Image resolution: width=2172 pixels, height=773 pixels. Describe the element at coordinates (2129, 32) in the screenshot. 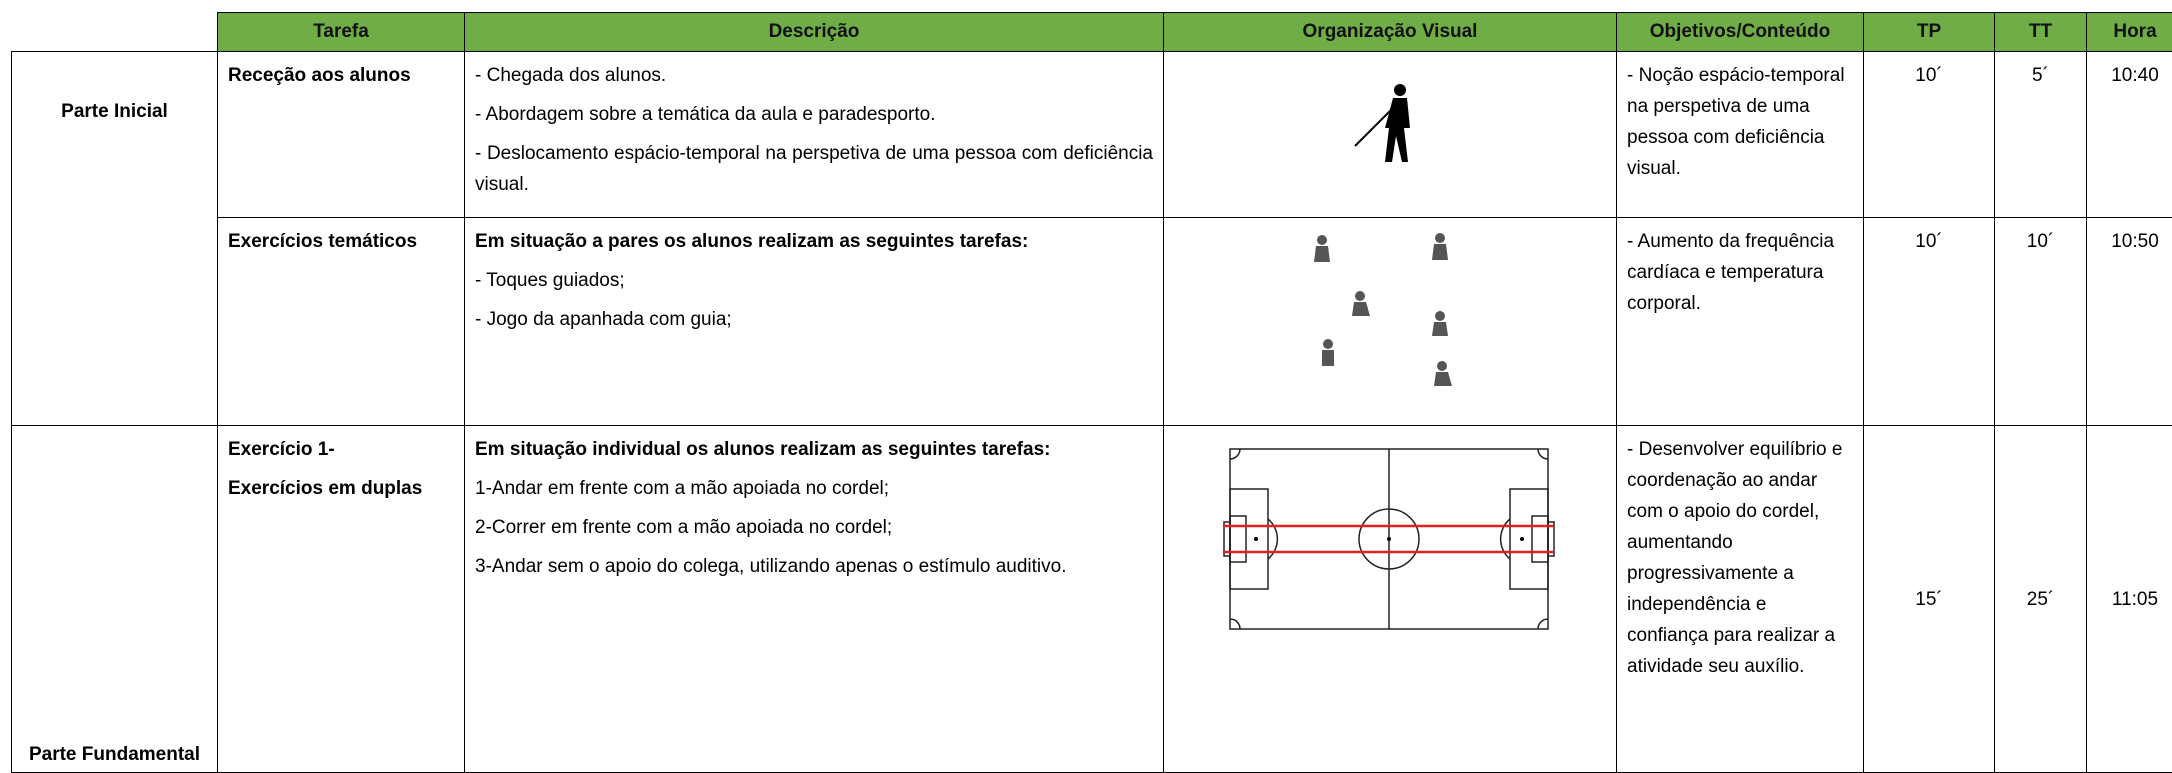

I see `header-cell: Hora` at that location.